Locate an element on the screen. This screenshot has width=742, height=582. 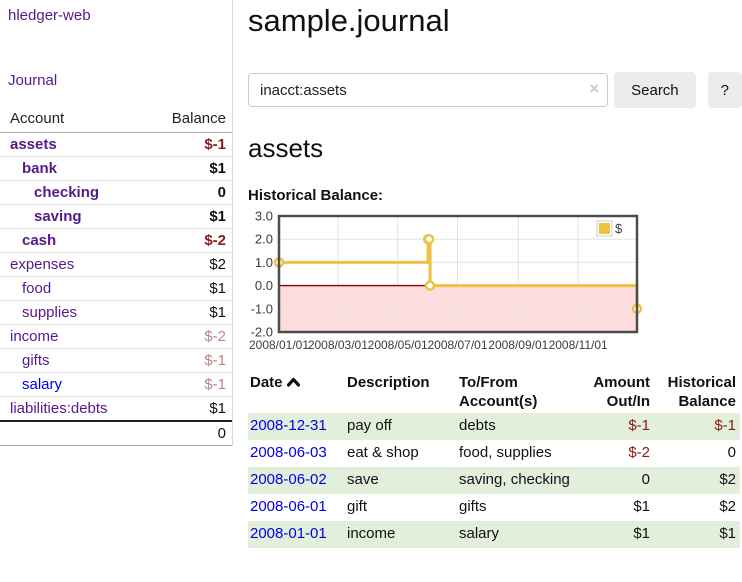
chart-y-tick-label: 1.0 is located at coordinates (264, 262).